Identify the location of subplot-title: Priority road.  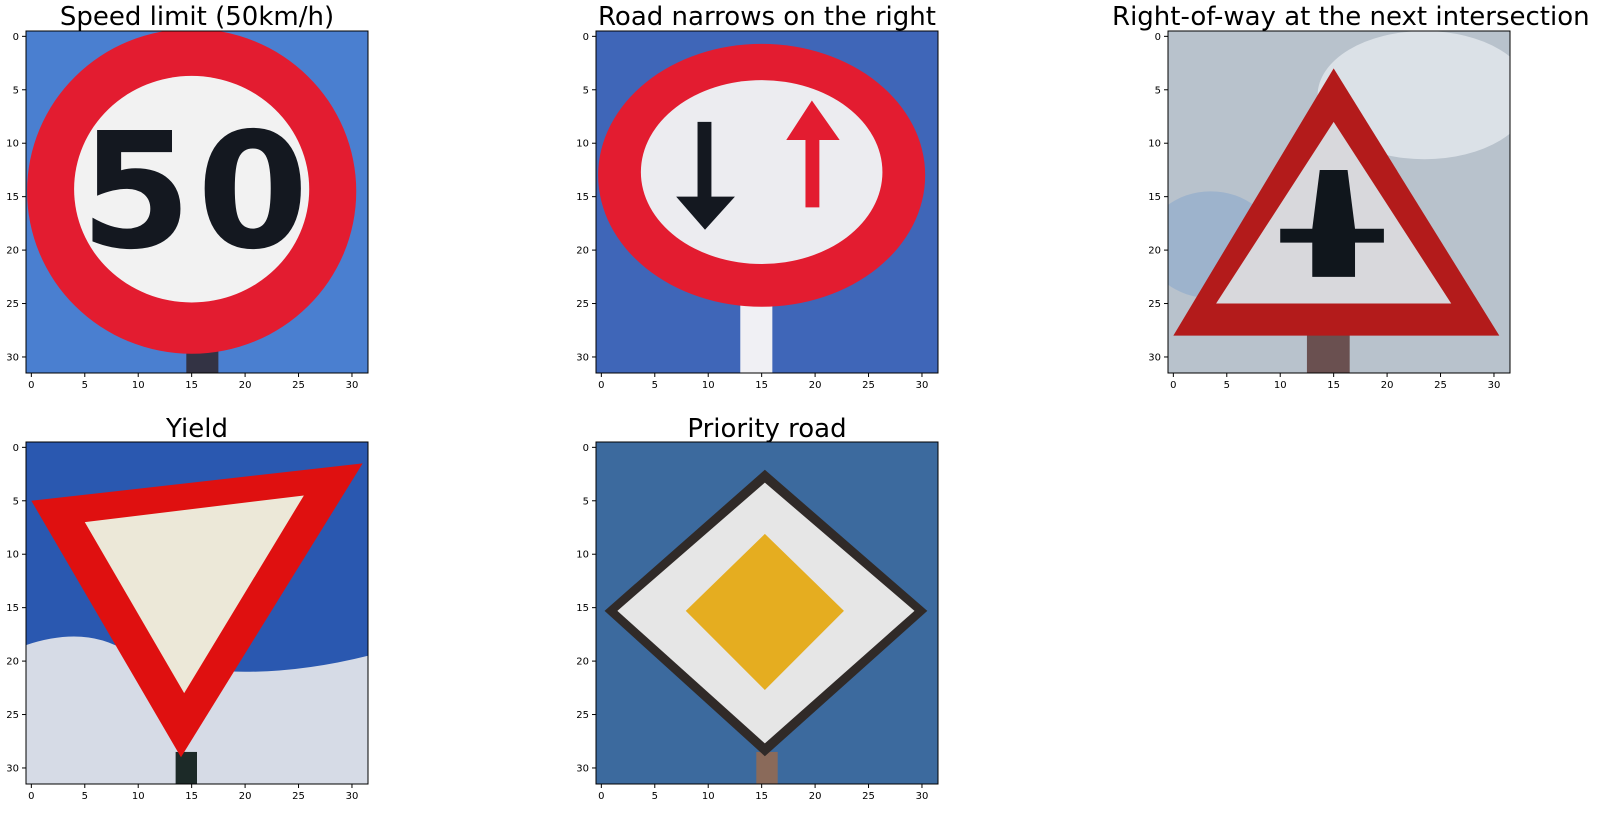
(767, 429).